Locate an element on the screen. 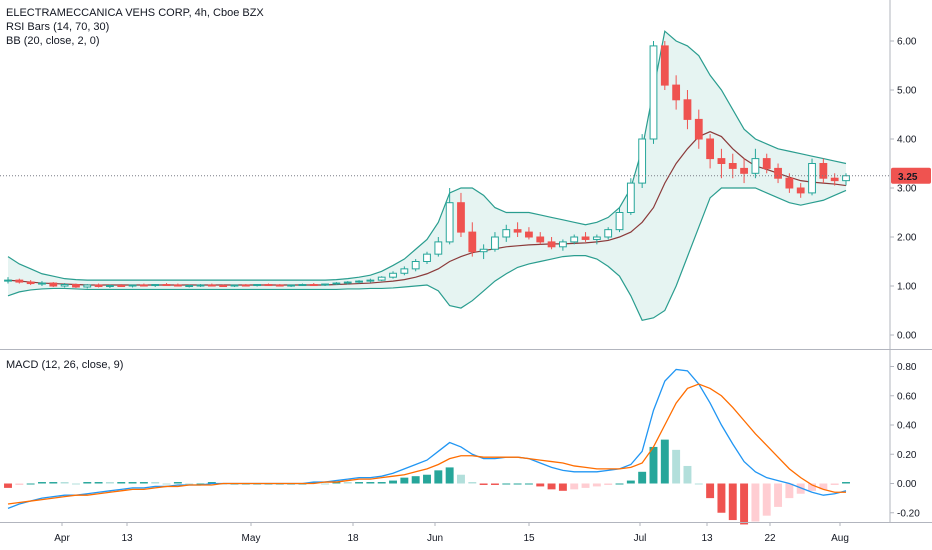  time-tick-label: 13 is located at coordinates (127, 538).